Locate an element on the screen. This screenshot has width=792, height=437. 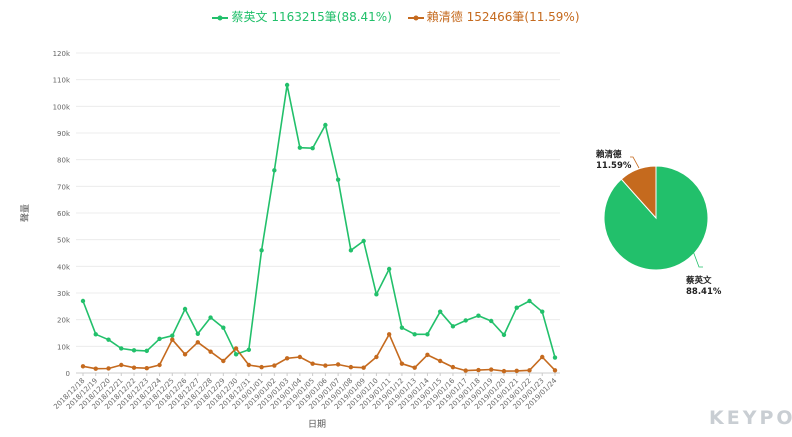
y-tick-label: 80k is located at coordinates (64, 161).